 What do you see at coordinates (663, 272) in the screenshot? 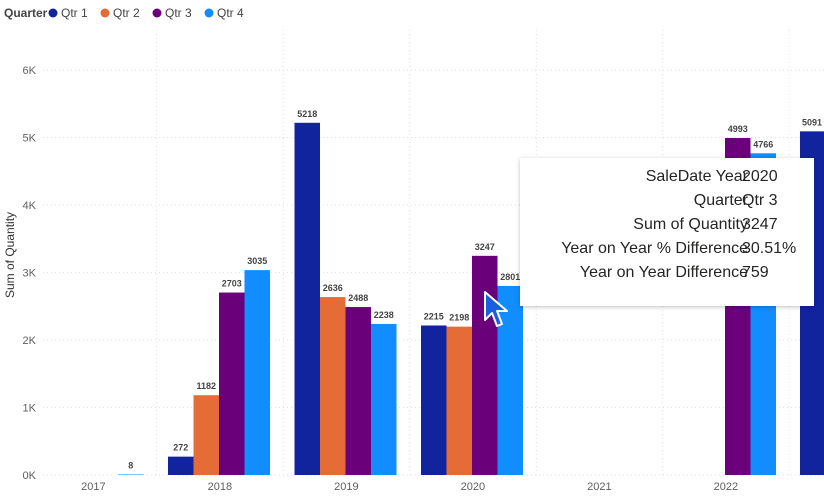
I see `tooltip-key: Year on Year Difference` at bounding box center [663, 272].